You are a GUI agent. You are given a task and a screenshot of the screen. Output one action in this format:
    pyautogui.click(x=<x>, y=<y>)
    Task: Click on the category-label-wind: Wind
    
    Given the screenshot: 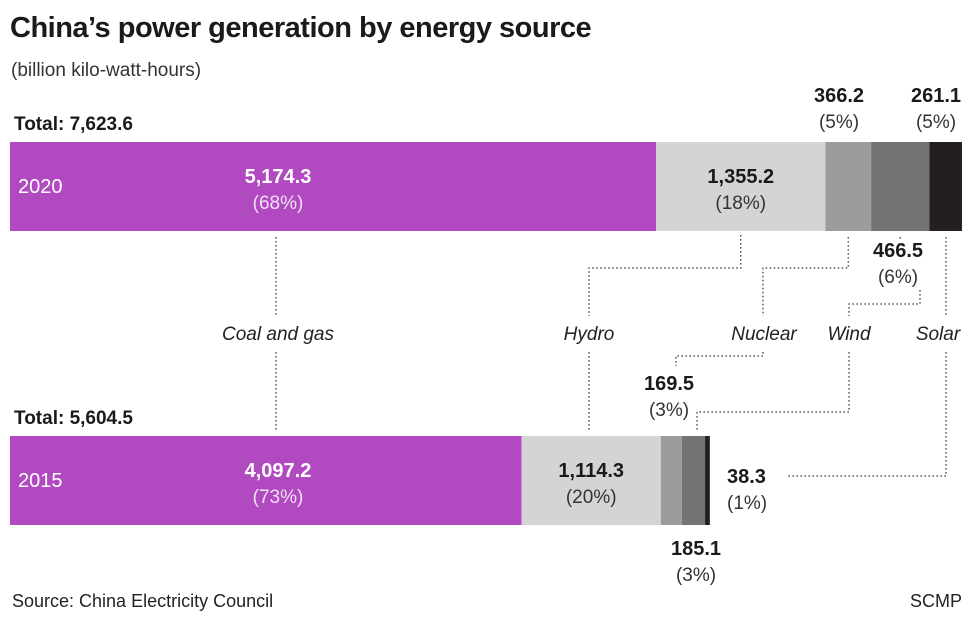 What is the action you would take?
    pyautogui.click(x=849, y=334)
    